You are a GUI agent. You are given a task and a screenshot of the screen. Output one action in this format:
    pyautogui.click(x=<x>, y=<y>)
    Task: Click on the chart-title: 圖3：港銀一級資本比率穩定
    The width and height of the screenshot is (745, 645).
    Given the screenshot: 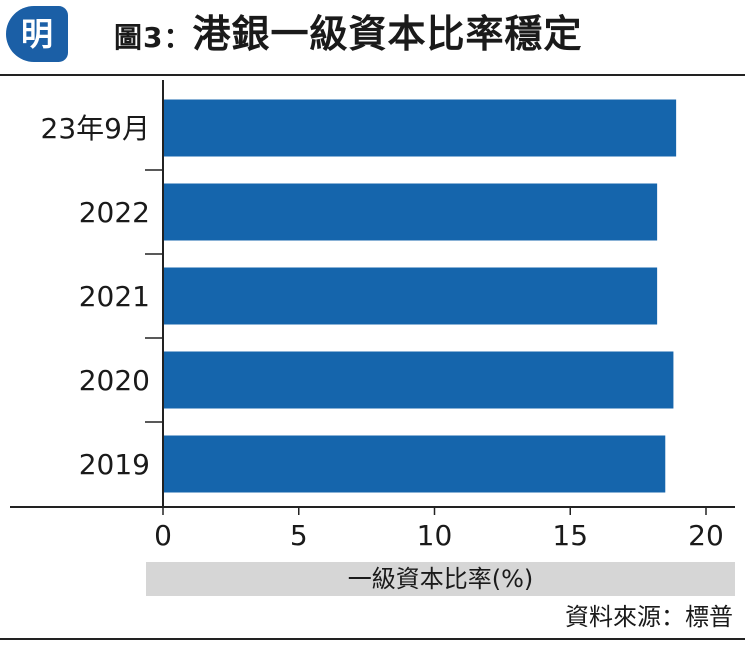 What is the action you would take?
    pyautogui.click(x=348, y=34)
    